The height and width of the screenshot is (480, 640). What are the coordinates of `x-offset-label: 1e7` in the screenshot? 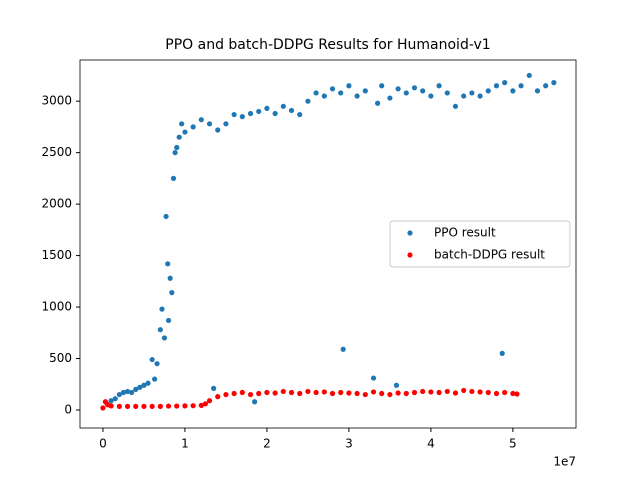 It's located at (564, 462).